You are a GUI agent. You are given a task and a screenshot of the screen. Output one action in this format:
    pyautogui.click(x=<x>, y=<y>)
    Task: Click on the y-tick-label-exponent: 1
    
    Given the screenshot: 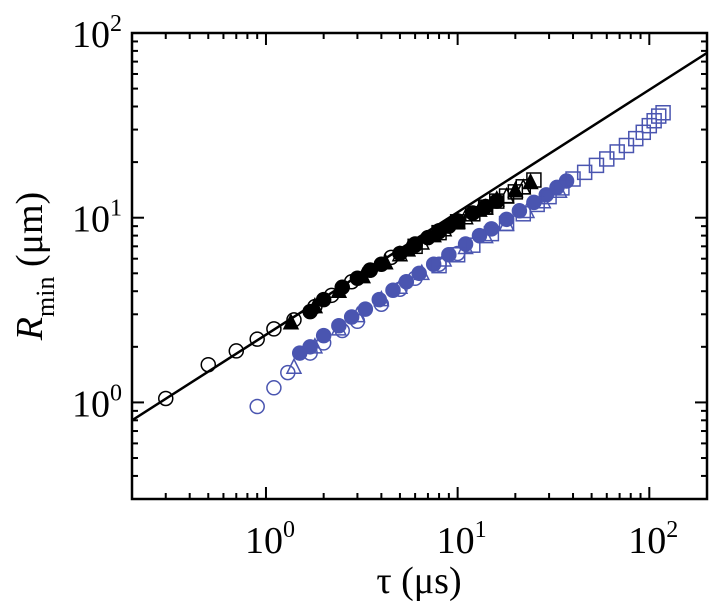 What is the action you would take?
    pyautogui.click(x=116, y=209)
    